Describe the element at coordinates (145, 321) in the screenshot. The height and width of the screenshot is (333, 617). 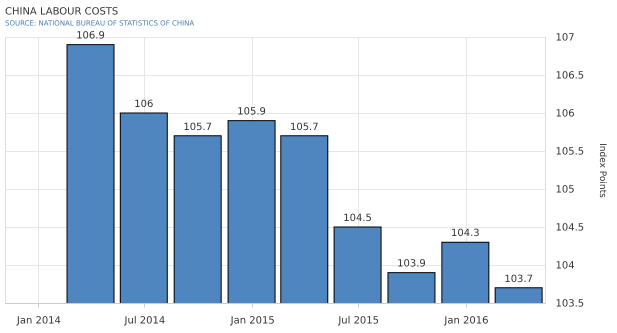
I see `x-tick-label: Jul 2014` at that location.